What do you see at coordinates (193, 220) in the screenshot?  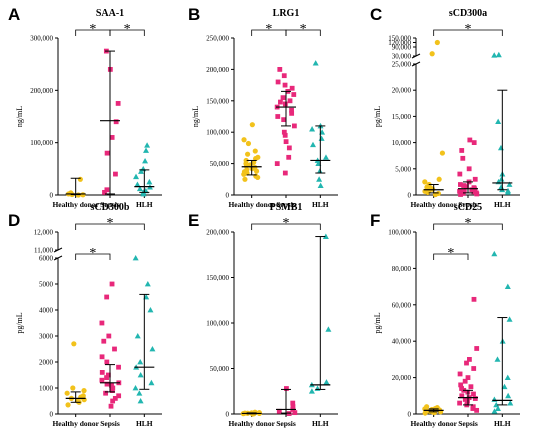 I see `panel-letter: E` at bounding box center [193, 220].